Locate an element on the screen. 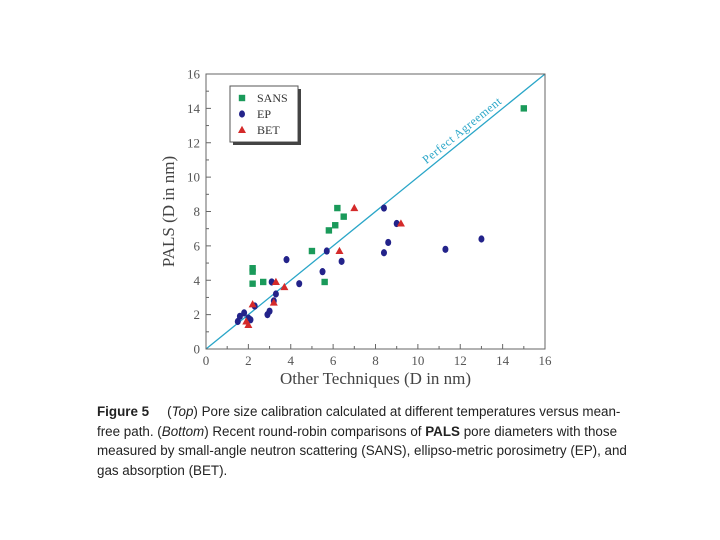 This screenshot has height=540, width=720. legend-ep-label: EP is located at coordinates (264, 114).